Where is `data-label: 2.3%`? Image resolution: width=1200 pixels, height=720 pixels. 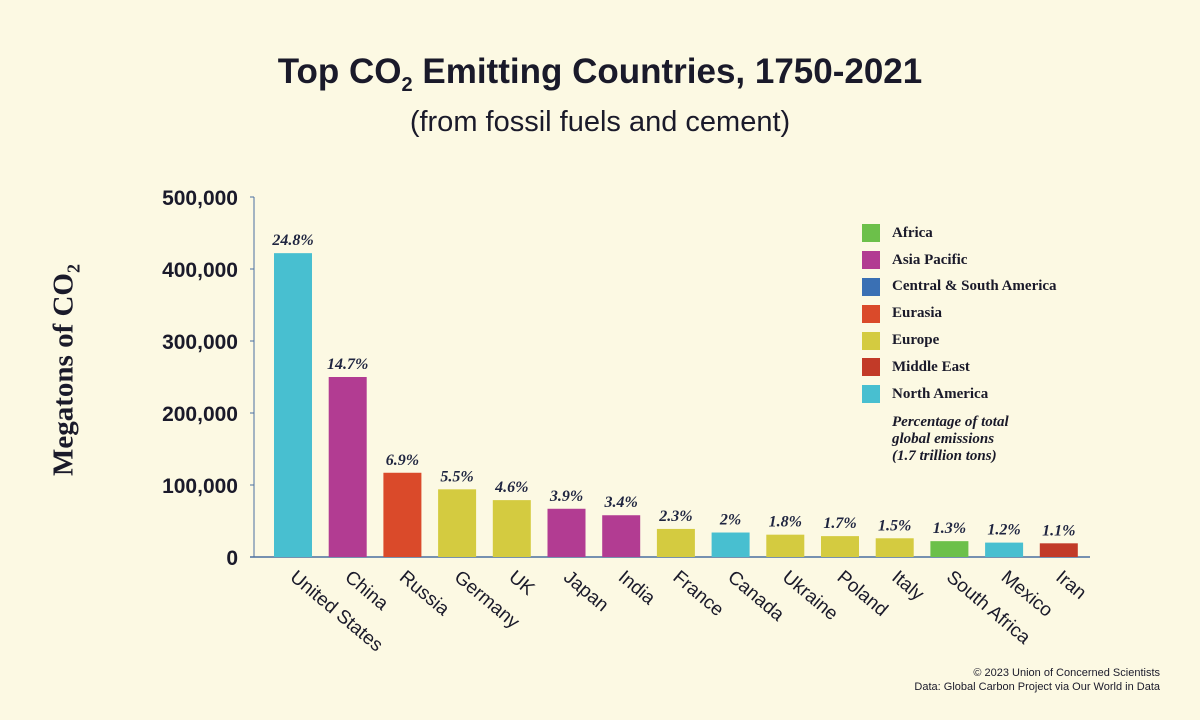 data-label: 2.3% is located at coordinates (675, 516).